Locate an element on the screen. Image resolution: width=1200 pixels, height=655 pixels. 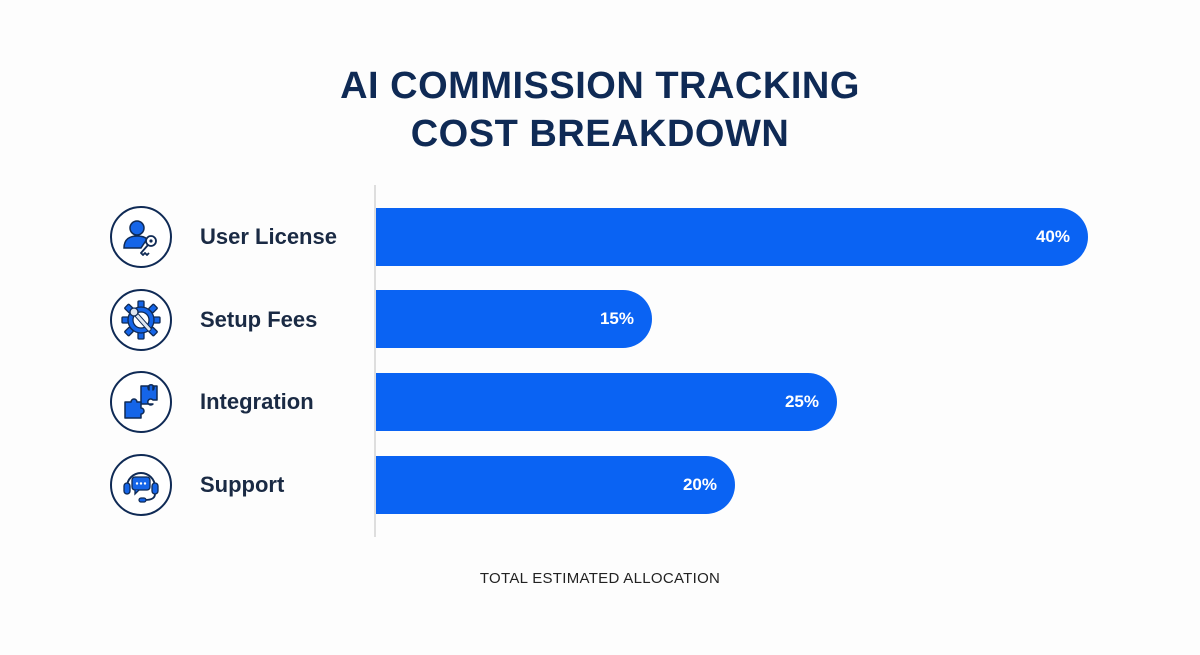
y-axis-line is located at coordinates (375, 361).